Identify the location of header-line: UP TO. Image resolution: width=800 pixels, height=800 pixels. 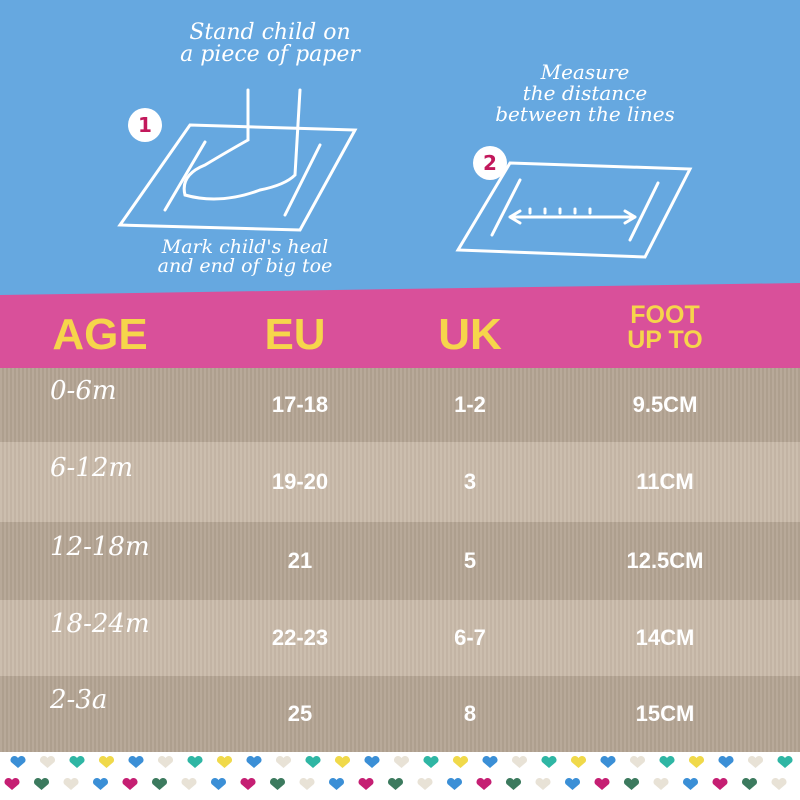
(665, 340).